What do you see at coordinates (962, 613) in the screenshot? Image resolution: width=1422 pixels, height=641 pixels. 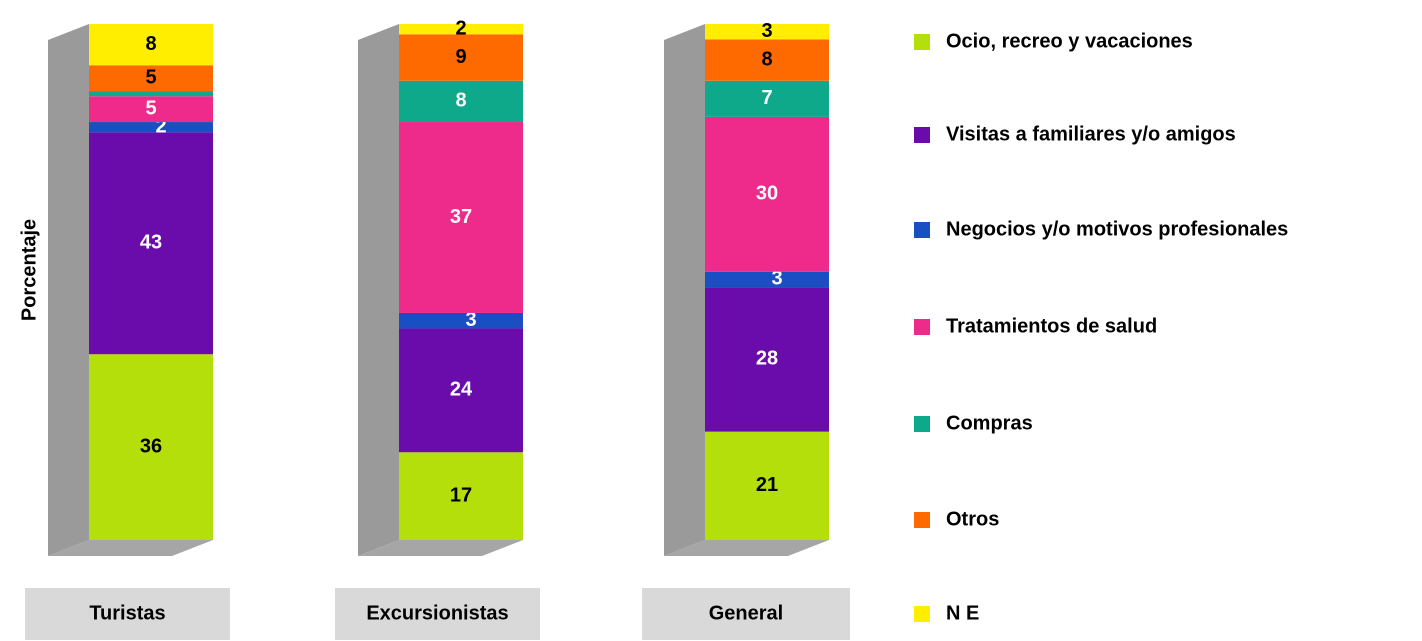 I see `legend-label: N E` at bounding box center [962, 613].